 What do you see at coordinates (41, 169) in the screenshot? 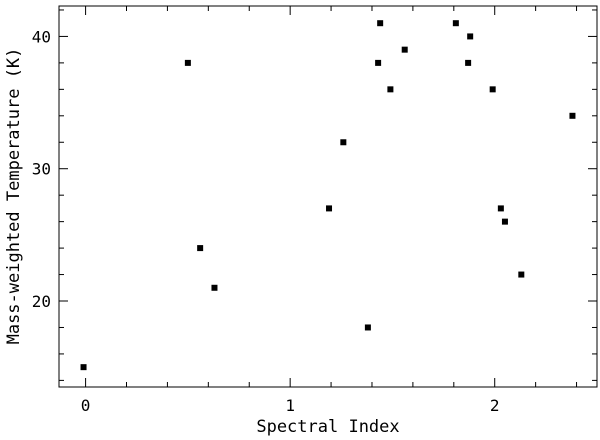
I see `y-tick-label: 30` at bounding box center [41, 169].